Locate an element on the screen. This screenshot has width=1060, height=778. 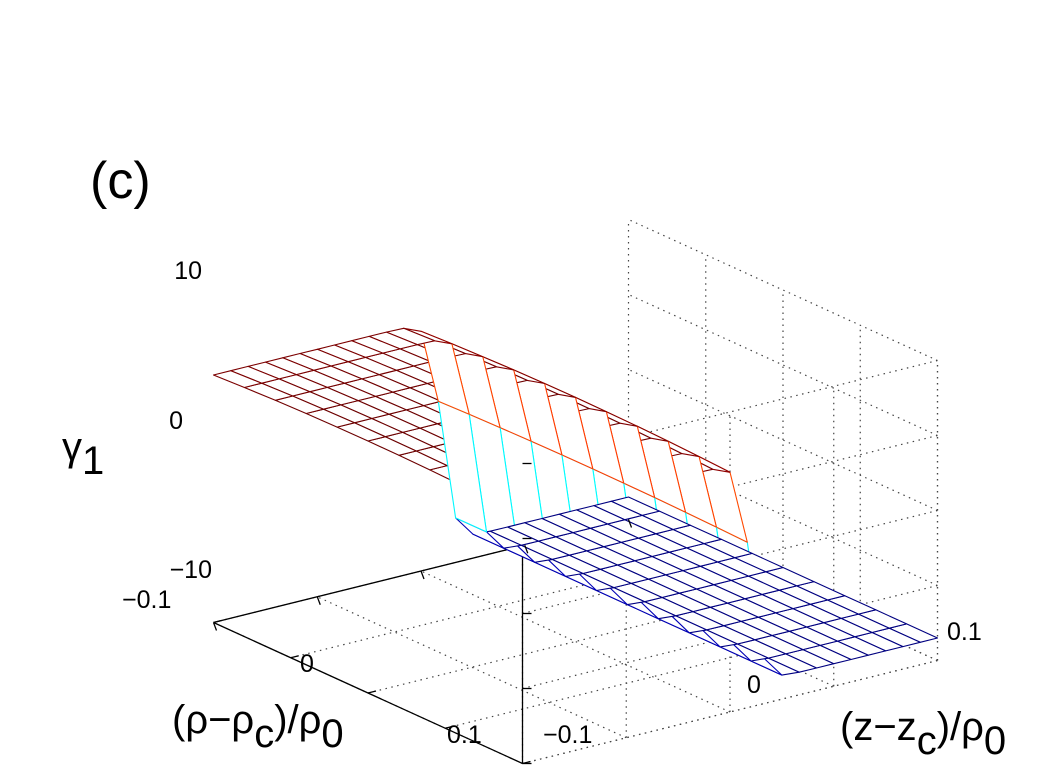
y-axis-label-sub-2: 0 is located at coordinates (332, 734).